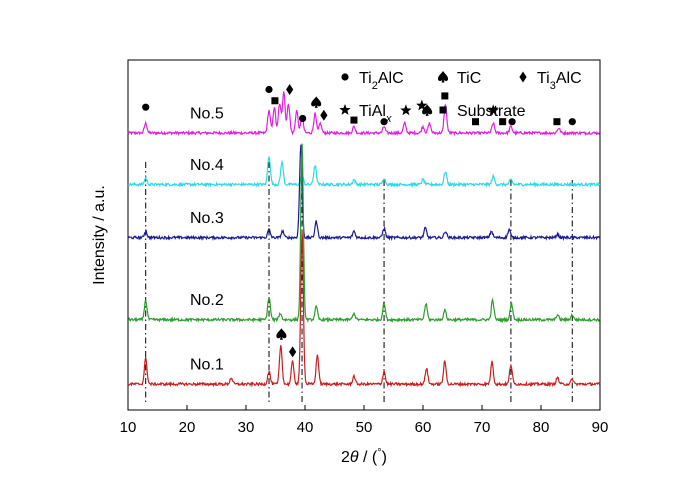 The width and height of the screenshot is (700, 494). What do you see at coordinates (375, 114) in the screenshot?
I see `legend-label: TiAlx` at bounding box center [375, 114].